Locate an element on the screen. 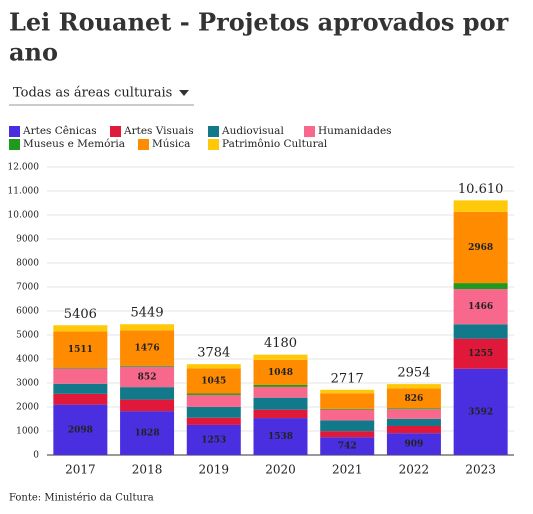  value-label: 1045 is located at coordinates (213, 381).